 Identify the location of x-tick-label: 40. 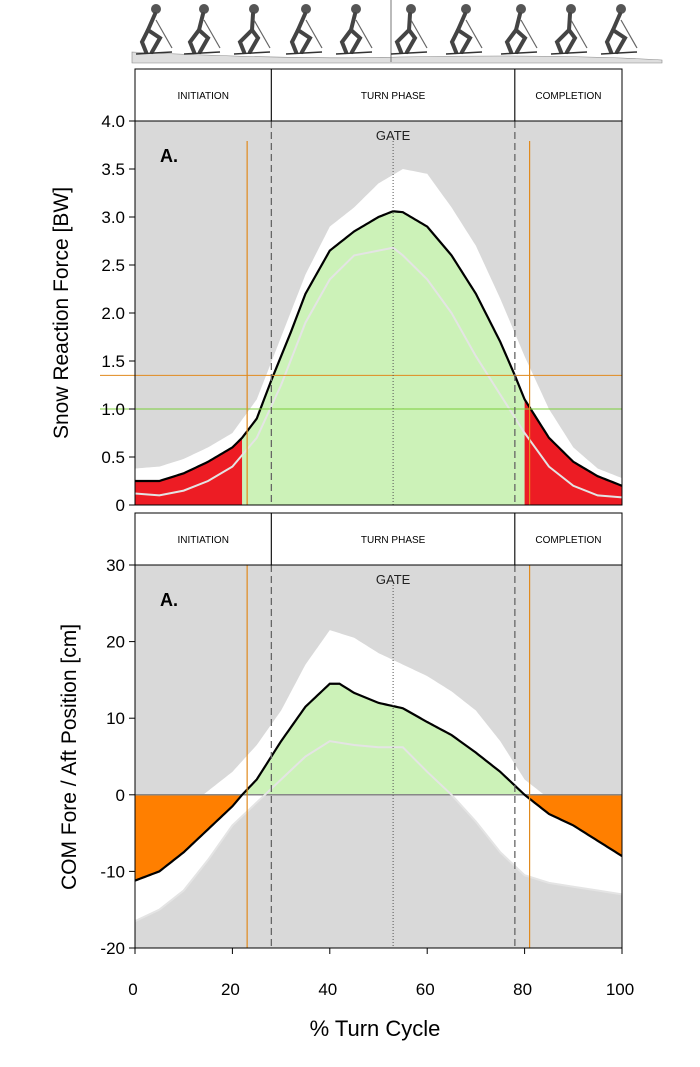
(327, 989).